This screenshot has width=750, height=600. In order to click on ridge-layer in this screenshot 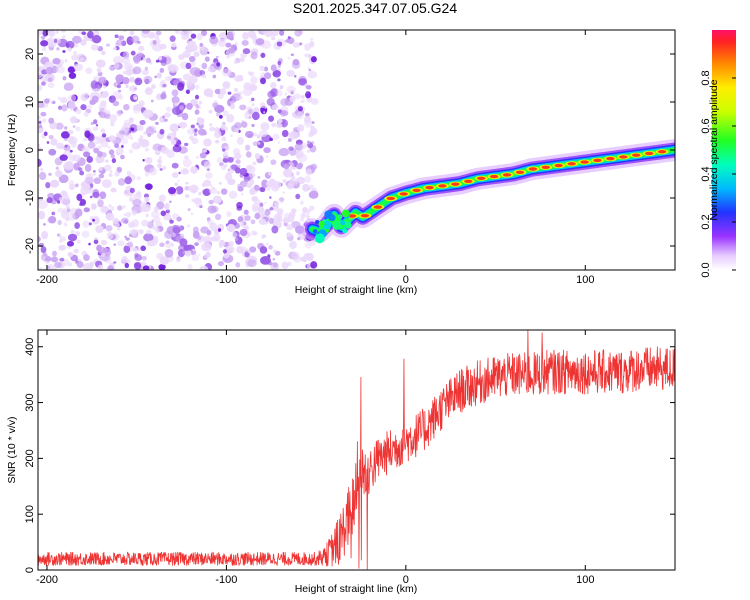, I will do `click(488, 191)`.